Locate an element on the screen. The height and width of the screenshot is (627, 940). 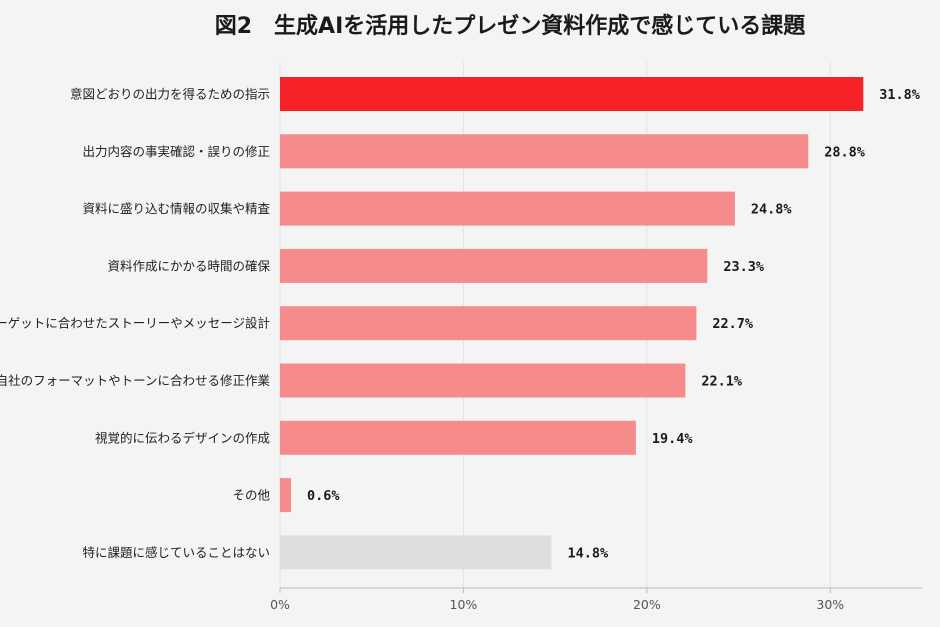
category-label: 出力内容の事実確認・誤りの修正 is located at coordinates (176, 151).